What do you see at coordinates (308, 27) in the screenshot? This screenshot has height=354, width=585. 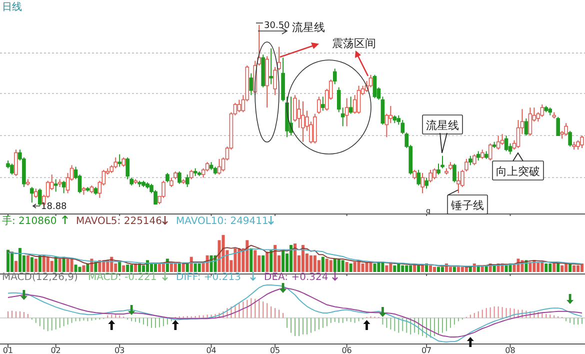 I see `annotation: 流星线` at bounding box center [308, 27].